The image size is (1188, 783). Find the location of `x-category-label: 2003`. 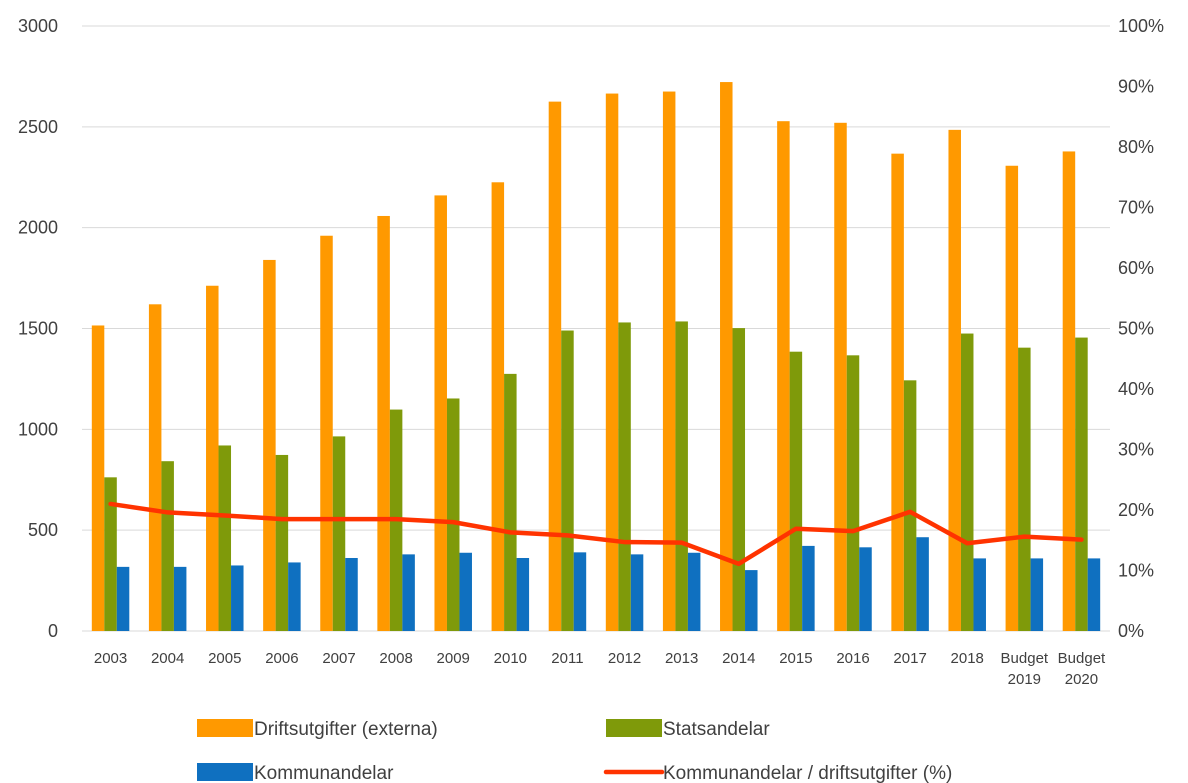

x-category-label: 2003 is located at coordinates (110, 658).